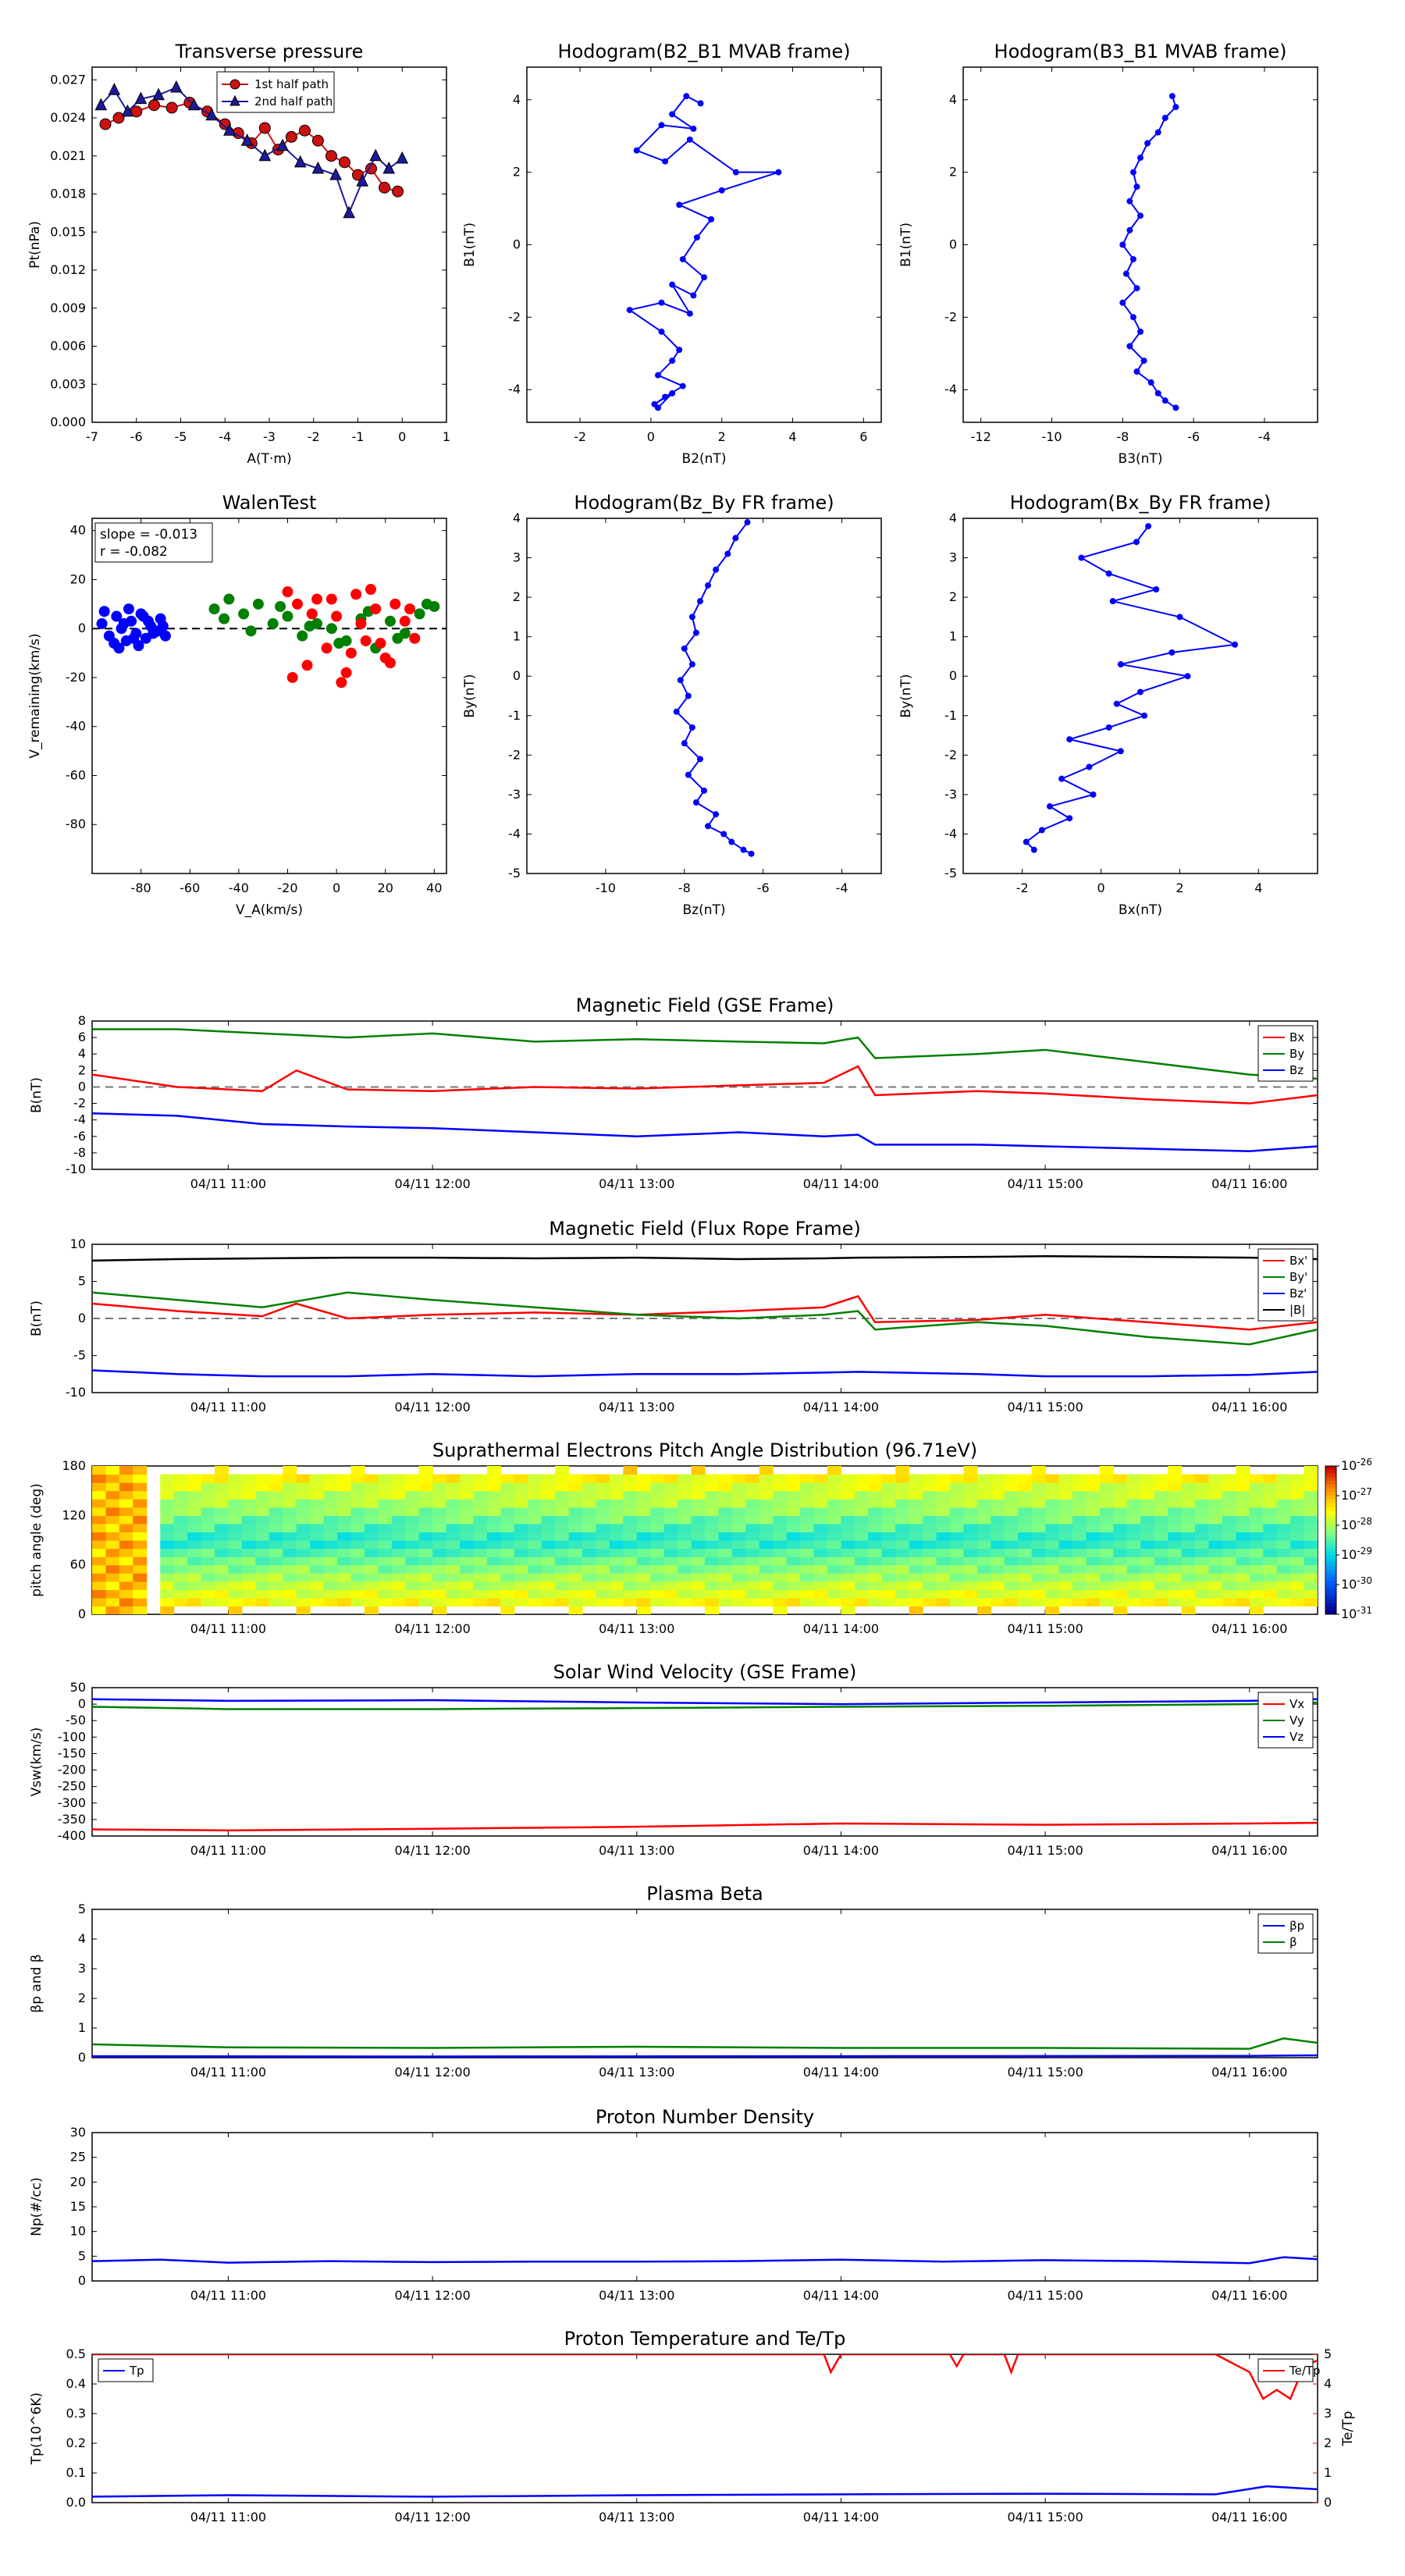 The image size is (1405, 2576). I want to click on x-tick-label: -40, so click(239, 888).